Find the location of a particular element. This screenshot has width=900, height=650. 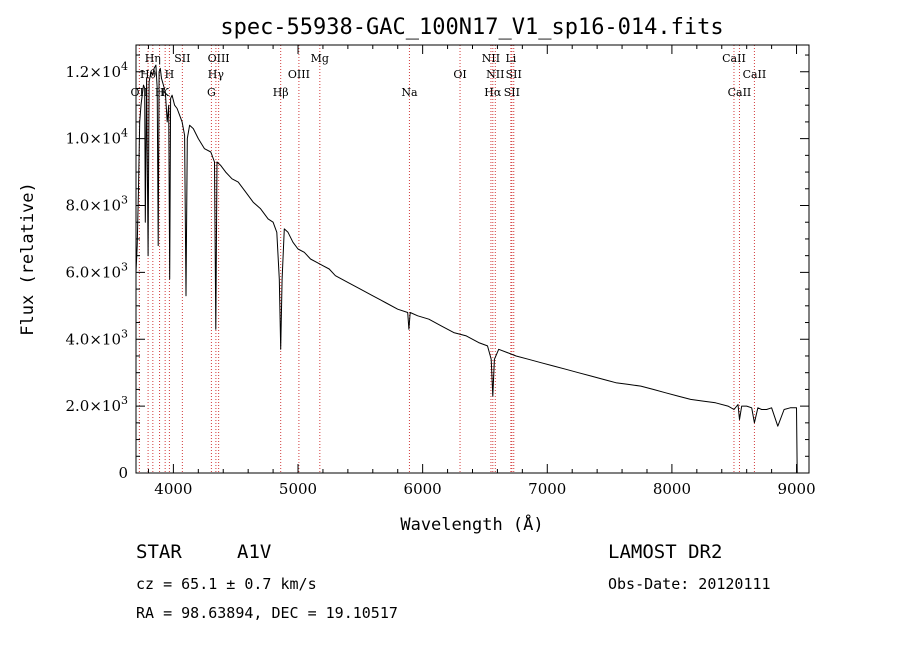

spectral-line-label-3: H is located at coordinates (160, 92).